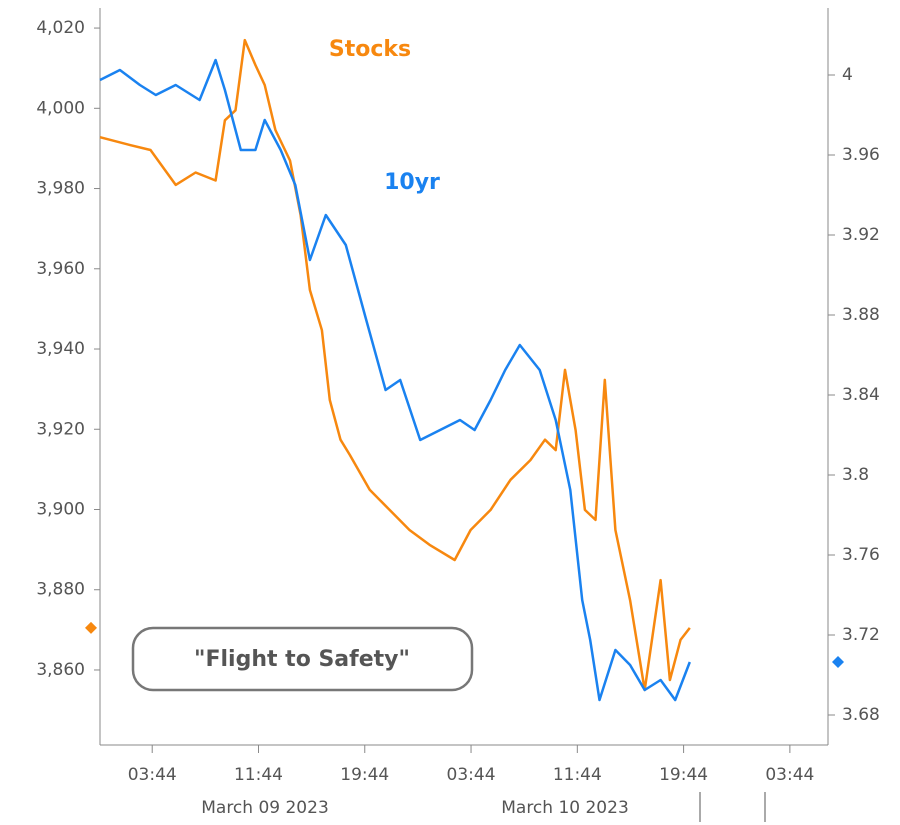 This screenshot has height=825, width=900. Describe the element at coordinates (861, 395) in the screenshot. I see `y2-tick-label: 3.84` at that location.